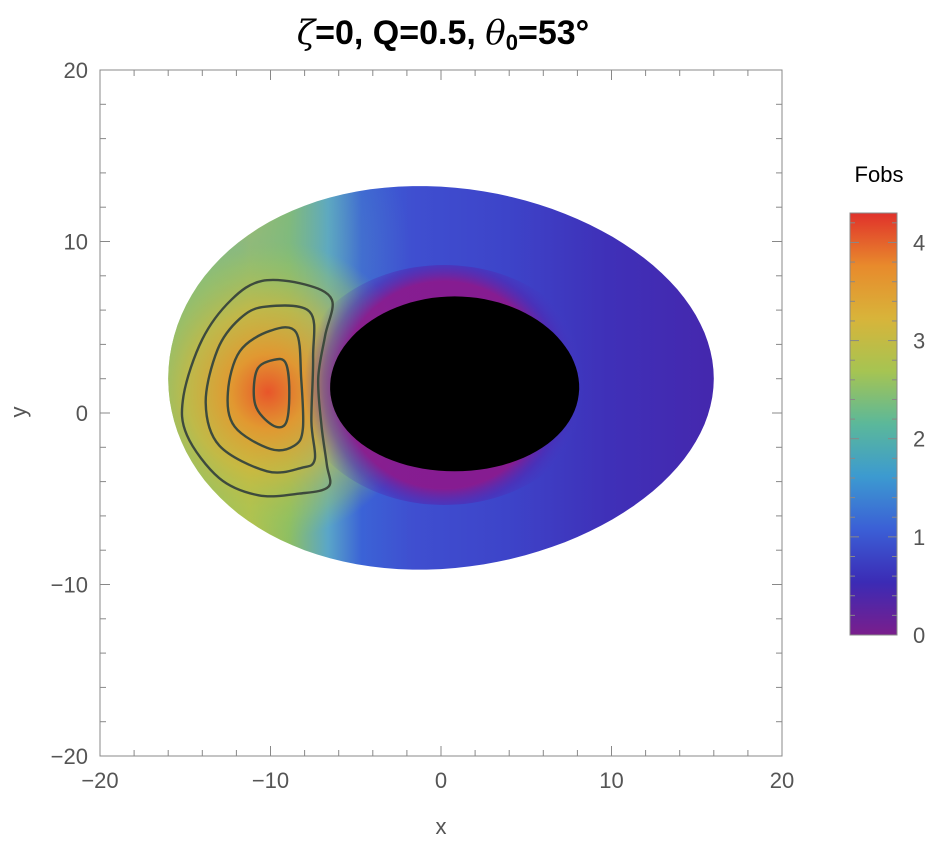 The image size is (947, 843). What do you see at coordinates (782, 780) in the screenshot?
I see `x-tick-label: 20` at bounding box center [782, 780].